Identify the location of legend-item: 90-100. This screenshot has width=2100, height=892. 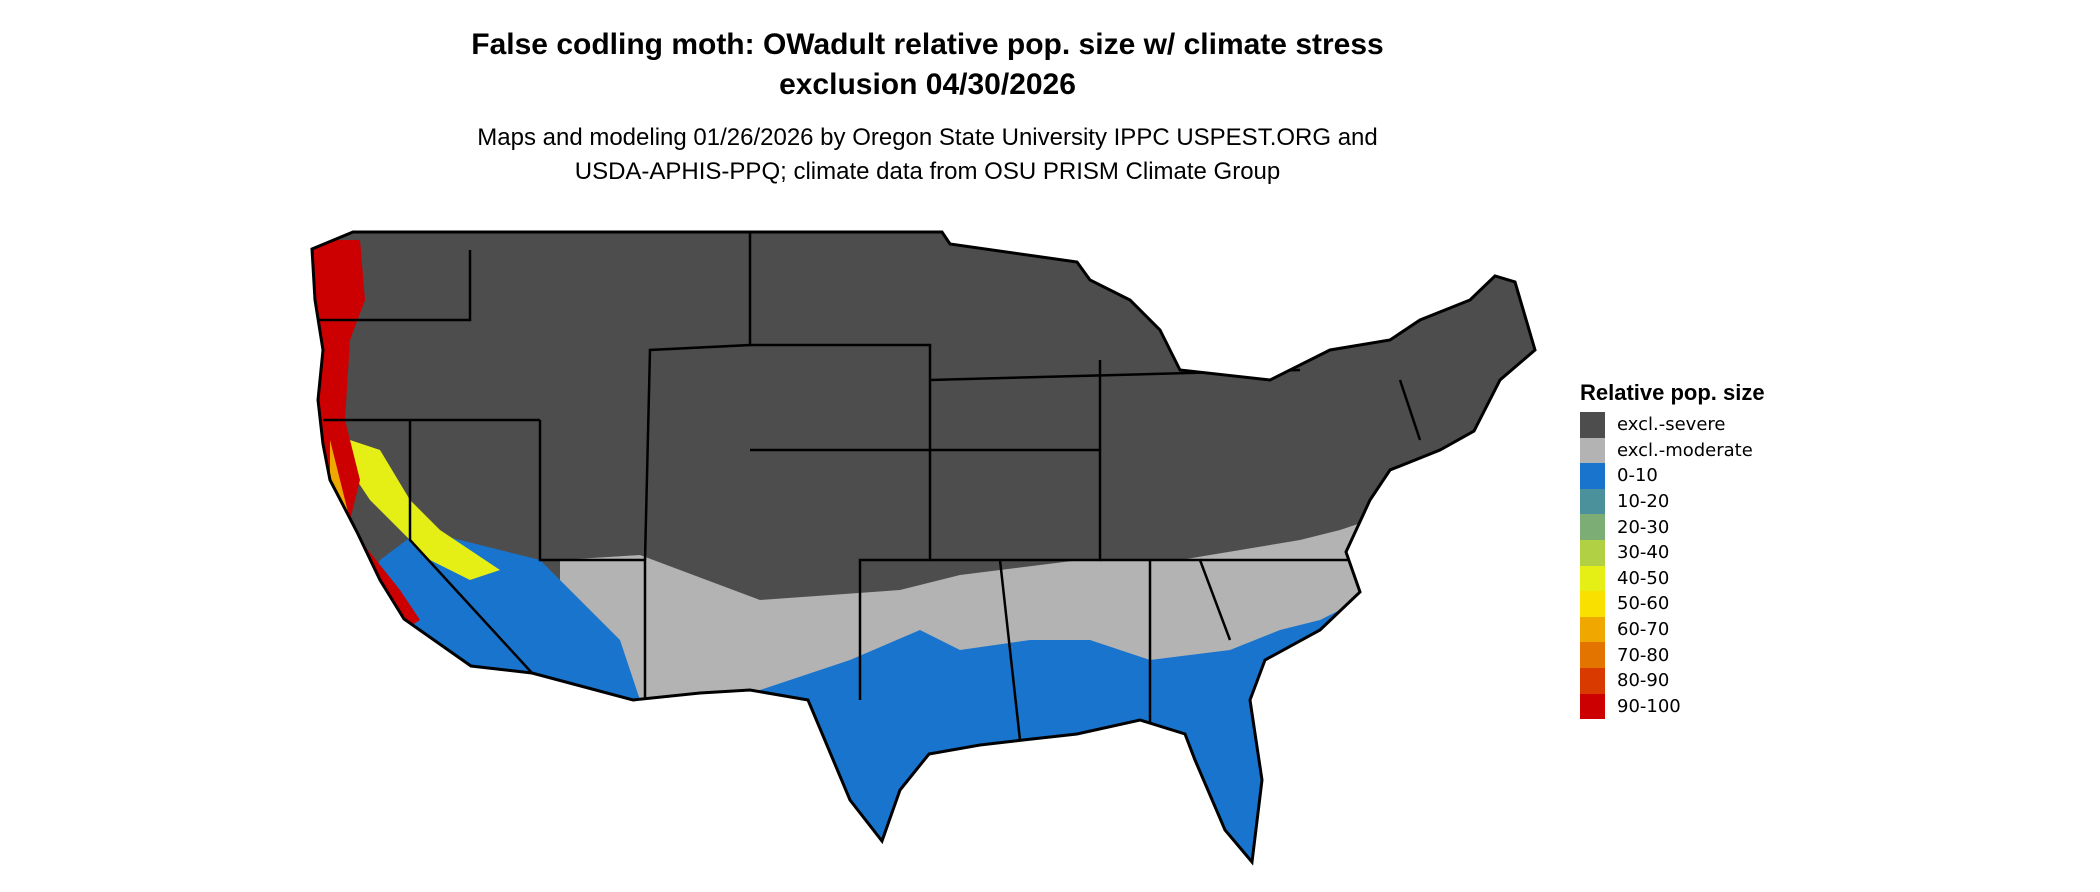
(1672, 706).